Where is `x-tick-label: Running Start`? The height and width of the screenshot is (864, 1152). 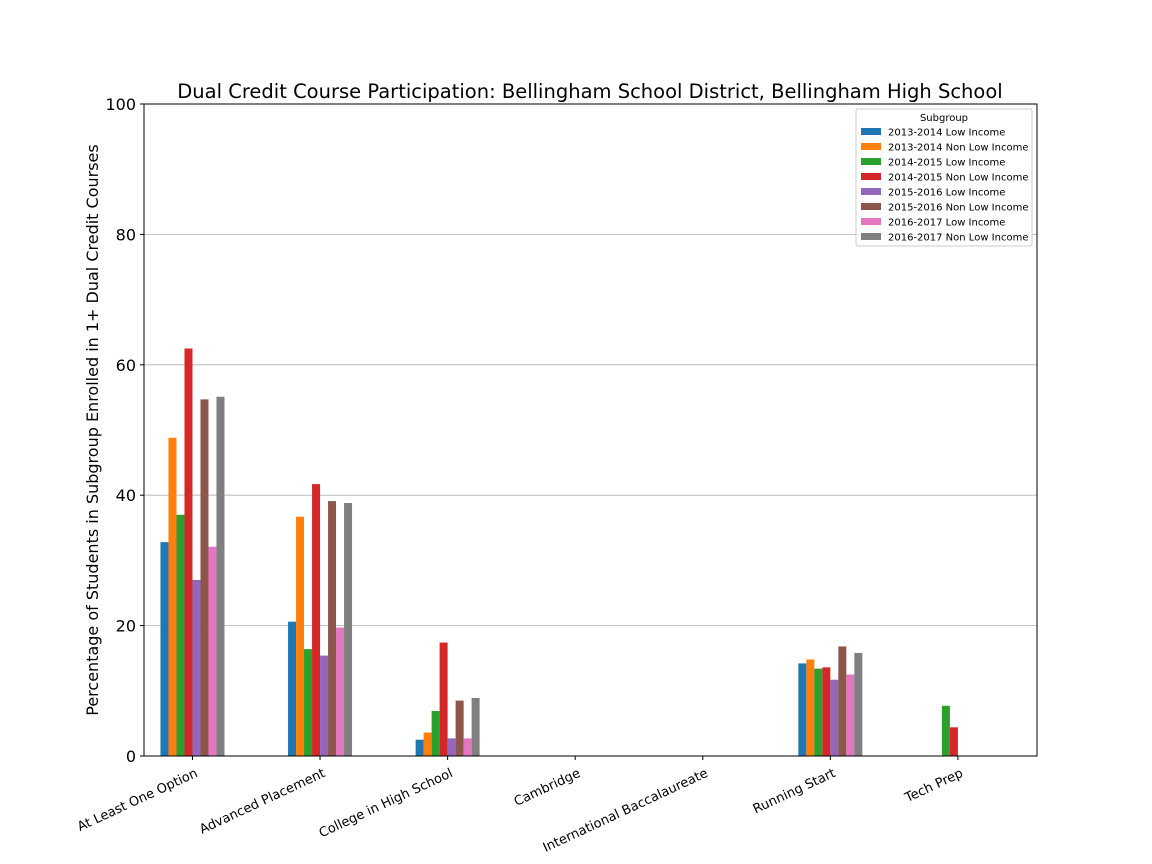
x-tick-label: Running Start is located at coordinates (794, 791).